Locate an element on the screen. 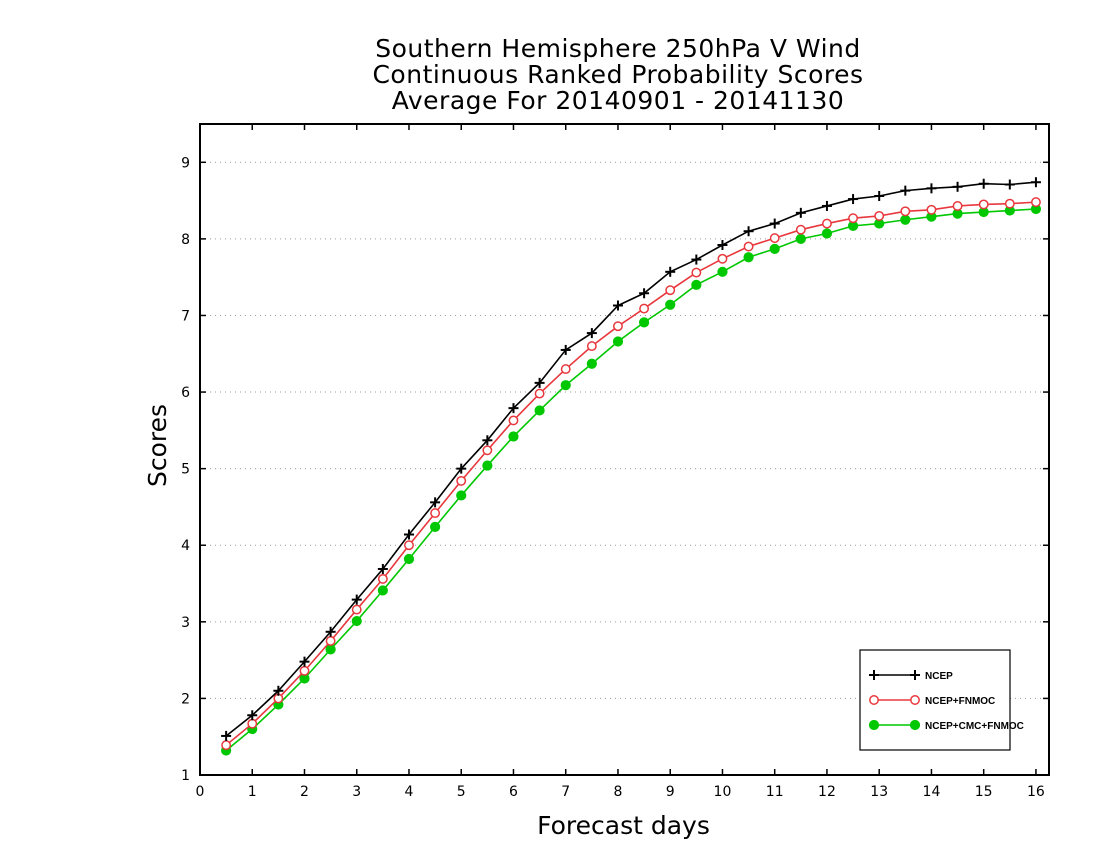  x-tick-label: 4 is located at coordinates (409, 792).